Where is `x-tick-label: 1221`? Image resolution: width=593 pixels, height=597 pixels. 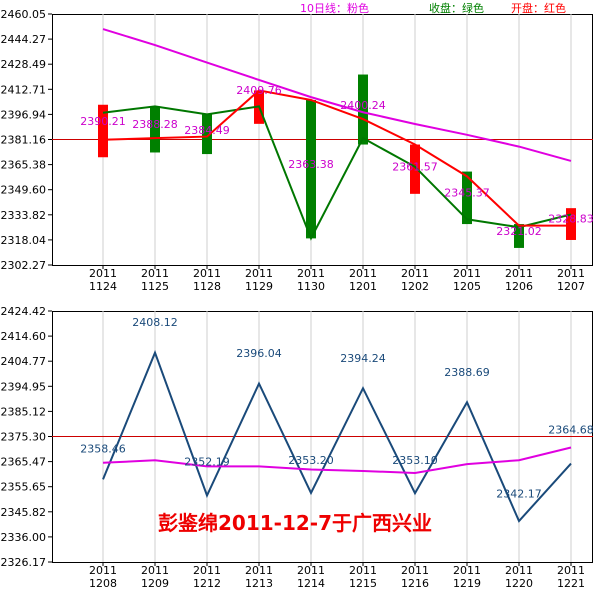
x-tick-label: 1221 is located at coordinates (571, 583).